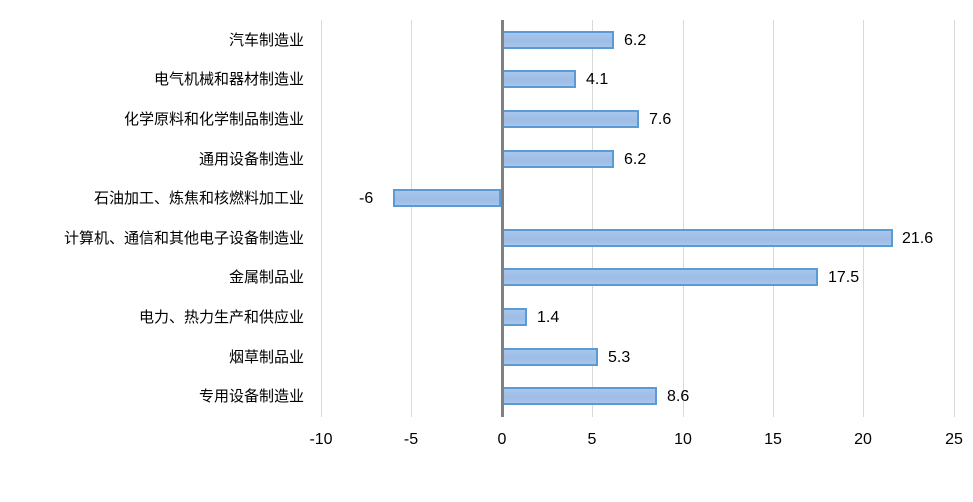 The height and width of the screenshot is (502, 973). Describe the element at coordinates (619, 357) in the screenshot. I see `data-label: 5.3` at that location.